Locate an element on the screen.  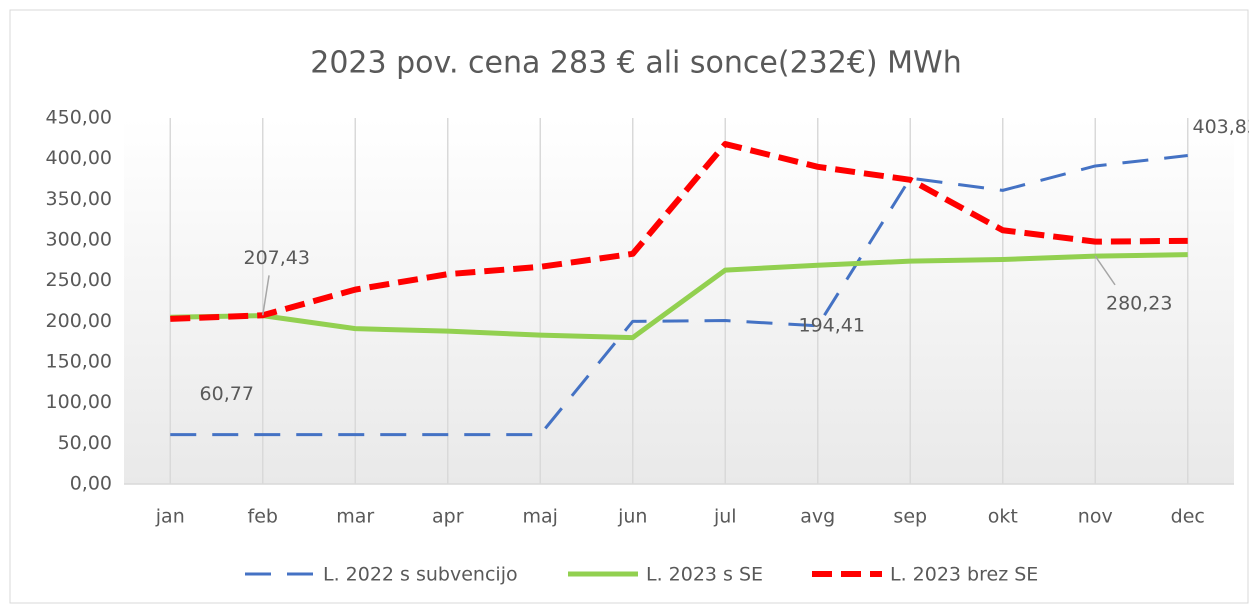
data-label: 207,43 is located at coordinates (277, 258).